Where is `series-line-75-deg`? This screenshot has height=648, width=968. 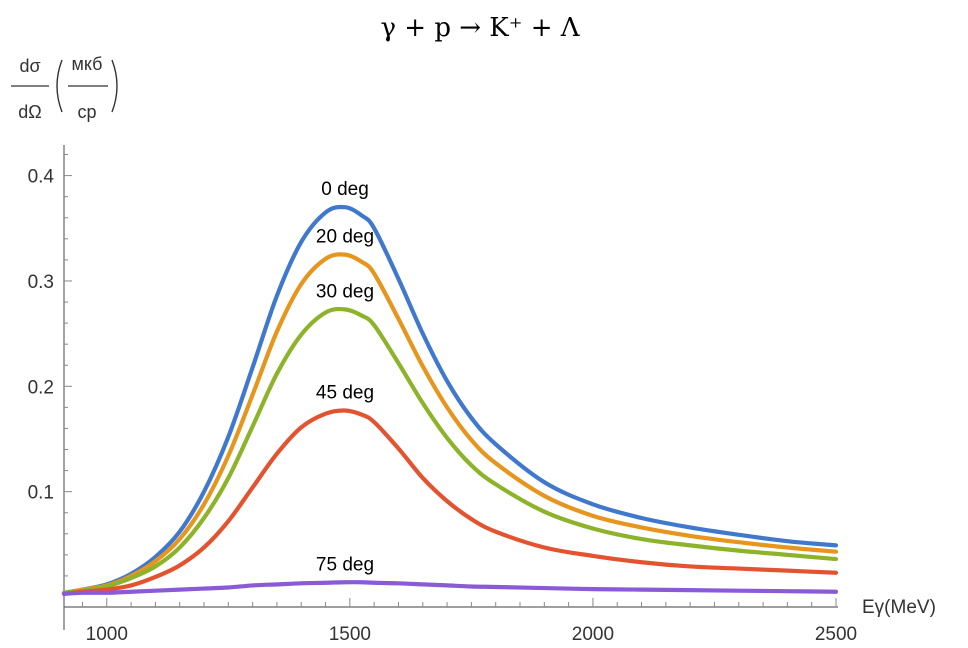
series-line-75-deg is located at coordinates (450, 588).